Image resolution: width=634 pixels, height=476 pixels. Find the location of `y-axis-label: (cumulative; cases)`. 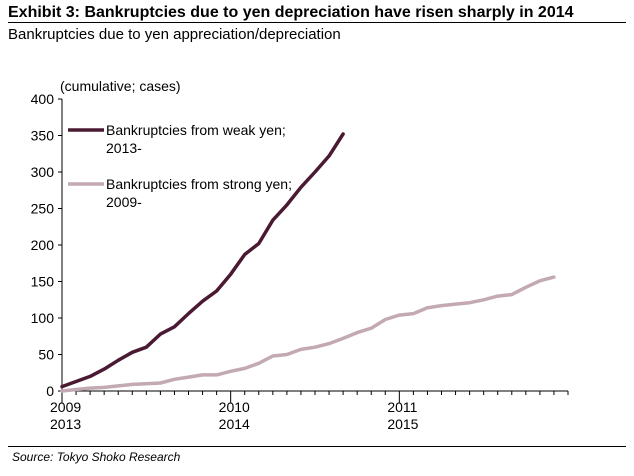

y-axis-label: (cumulative; cases) is located at coordinates (120, 86).